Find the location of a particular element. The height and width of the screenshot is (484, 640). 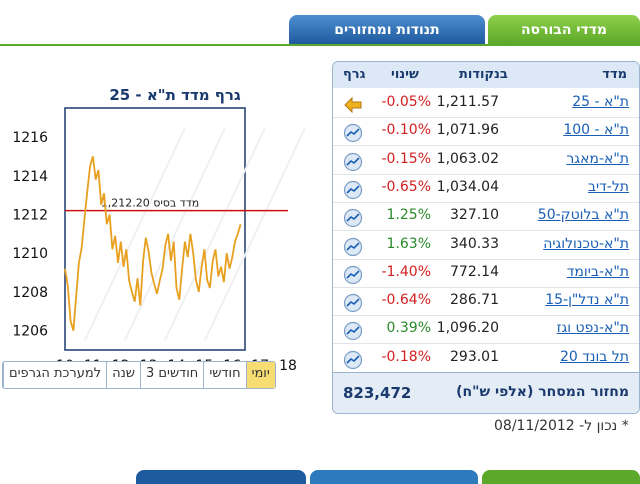

period-option: 3 חודשים is located at coordinates (171, 375).